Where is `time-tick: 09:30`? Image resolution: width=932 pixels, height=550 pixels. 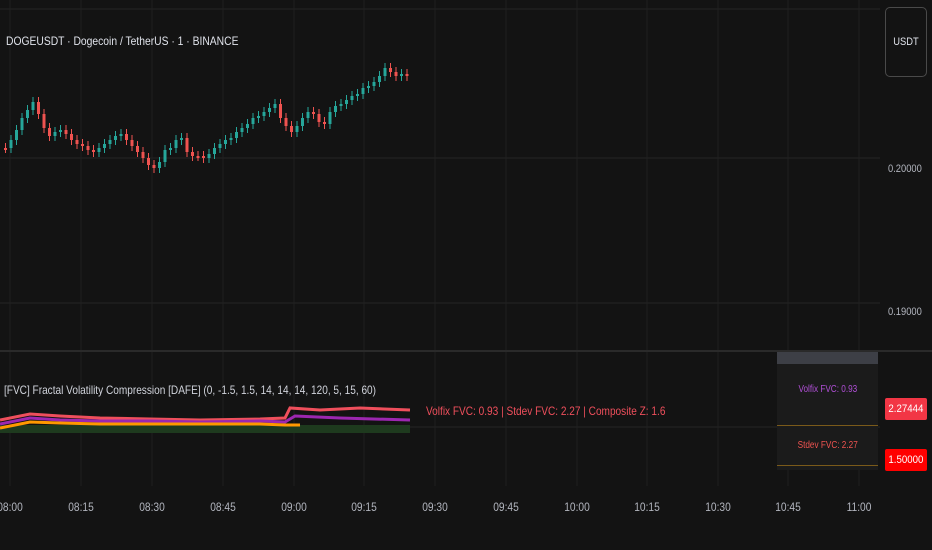 time-tick: 09:30 is located at coordinates (435, 507).